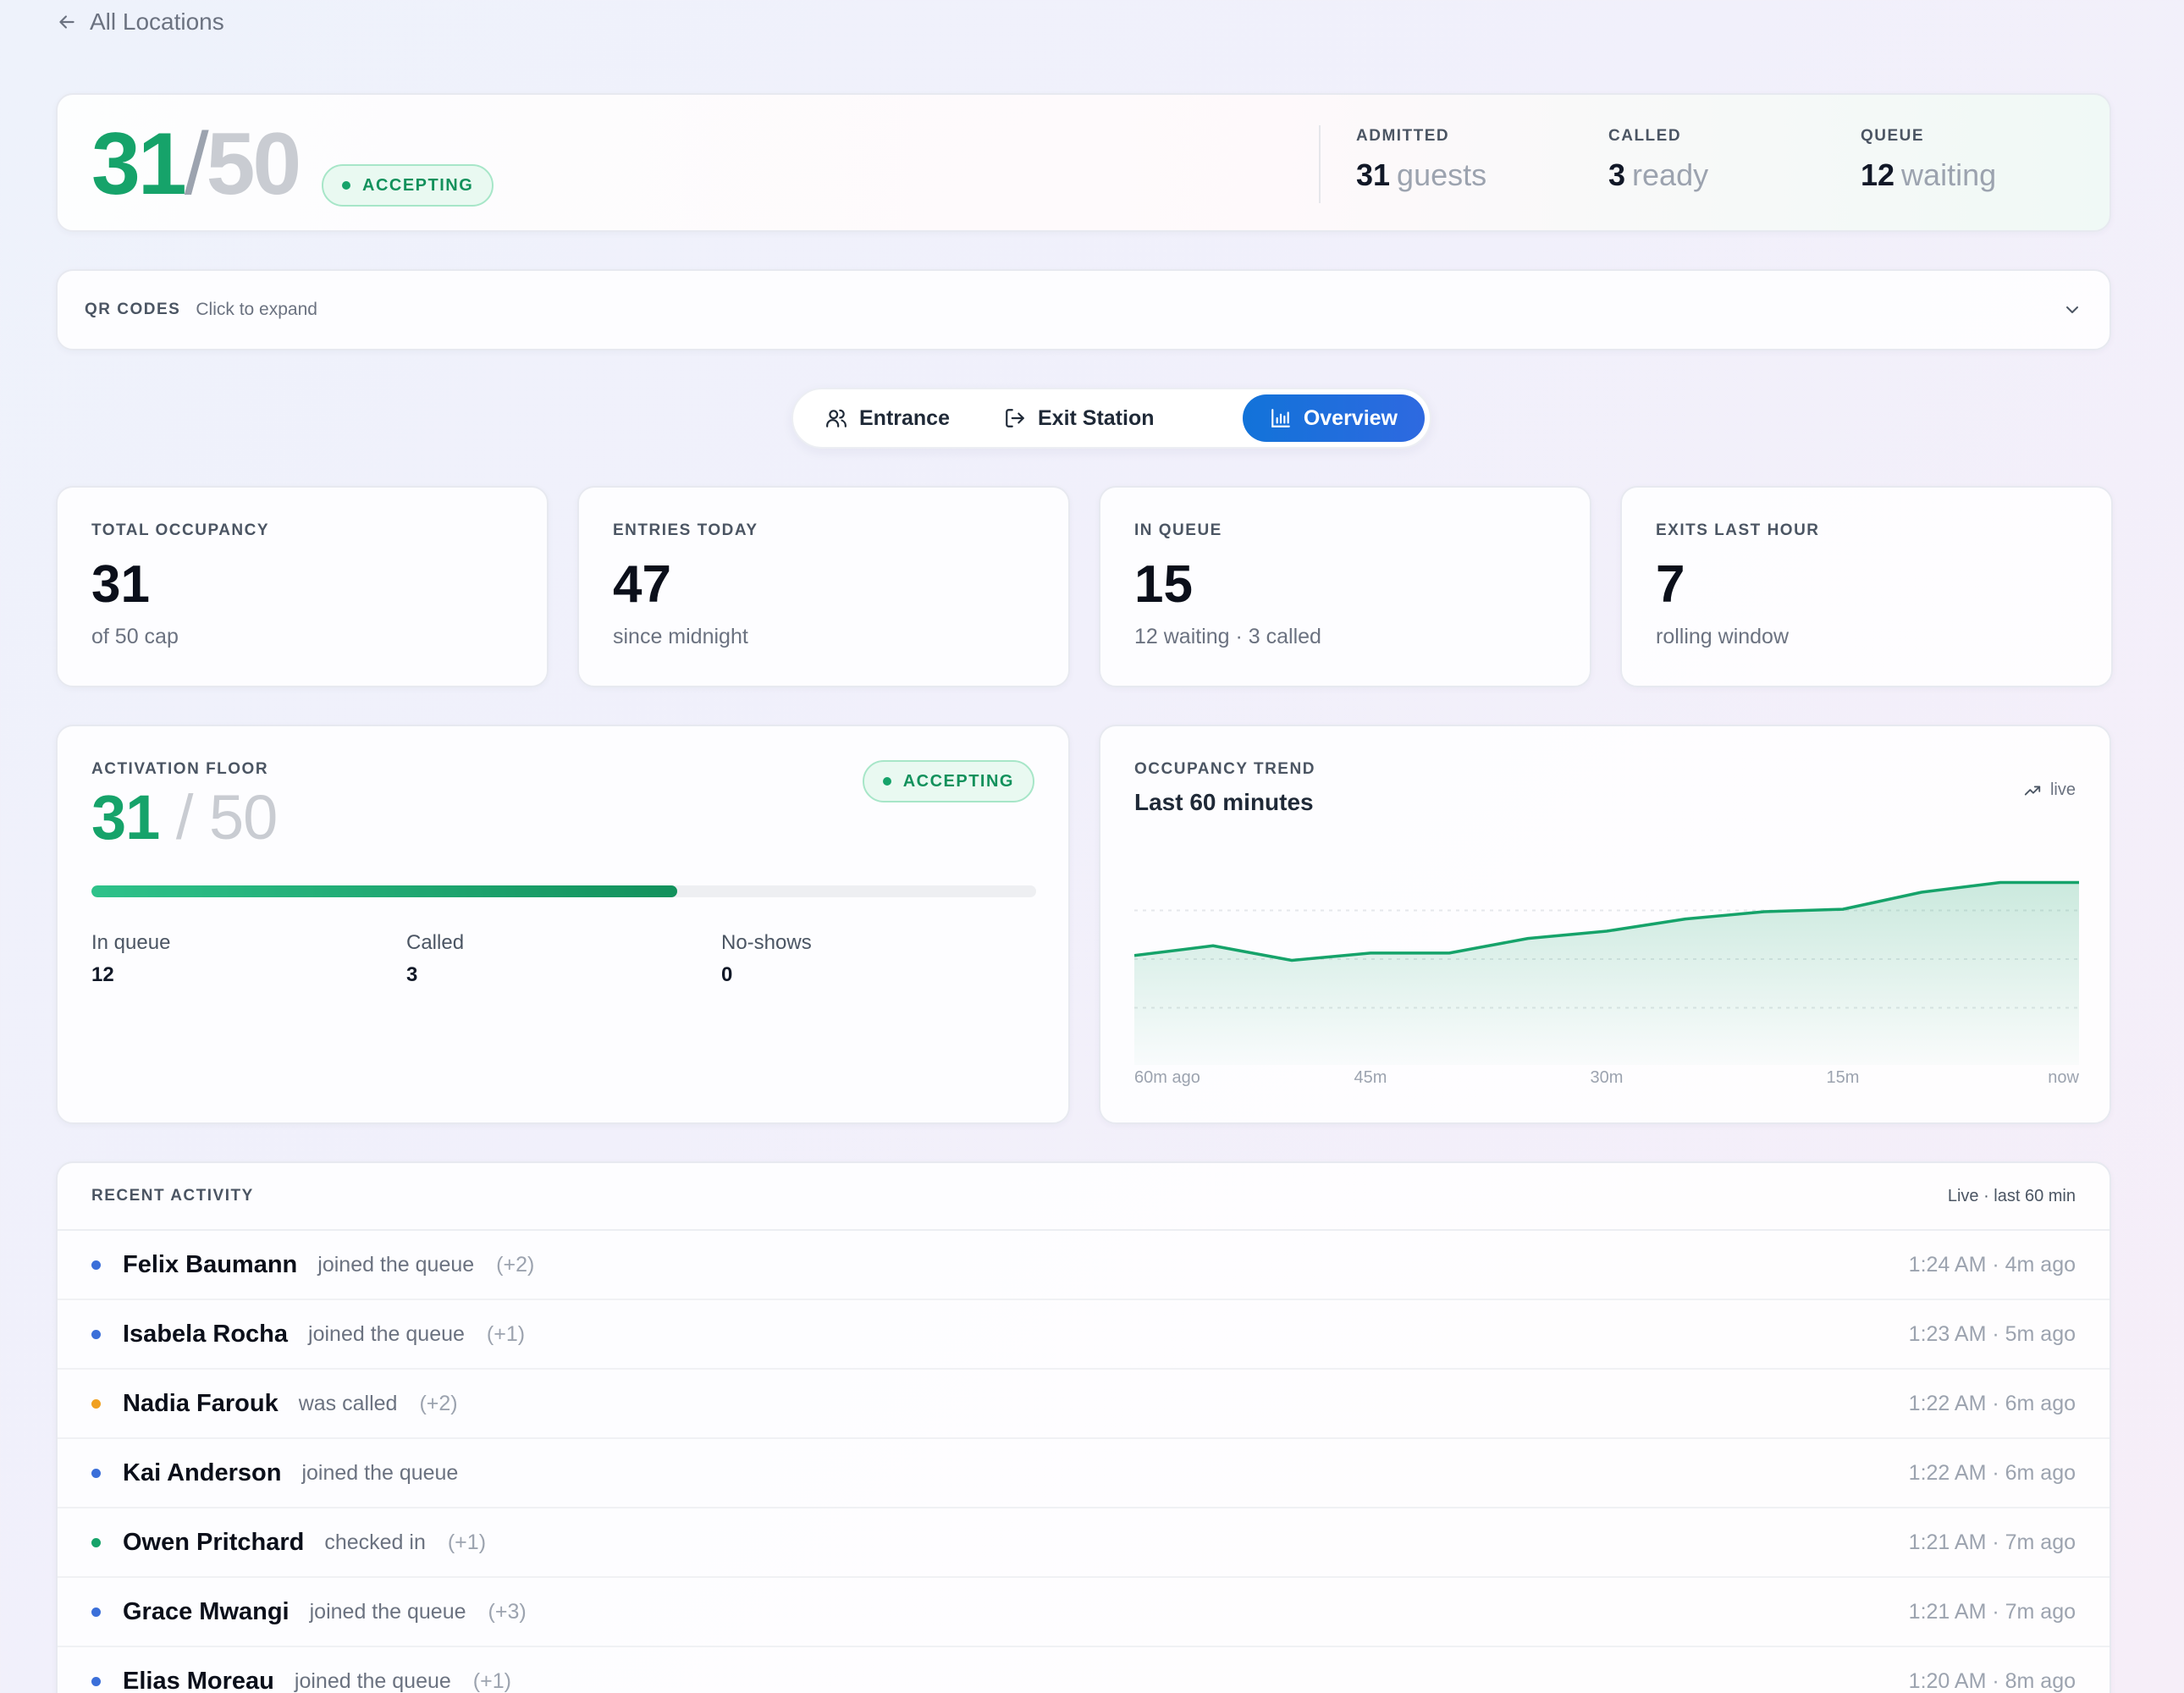  What do you see at coordinates (2072, 309) in the screenshot?
I see `chevron-down-icon` at bounding box center [2072, 309].